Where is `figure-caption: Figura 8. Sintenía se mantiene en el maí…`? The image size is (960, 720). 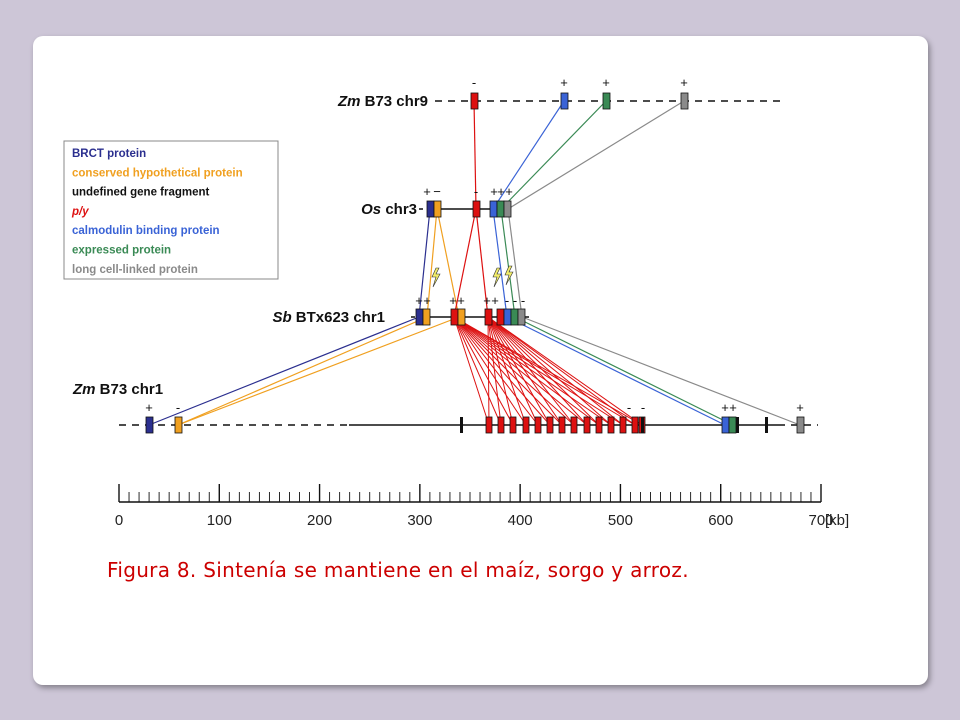 figure-caption: Figura 8. Sintenía se mantiene en el maí… is located at coordinates (398, 570).